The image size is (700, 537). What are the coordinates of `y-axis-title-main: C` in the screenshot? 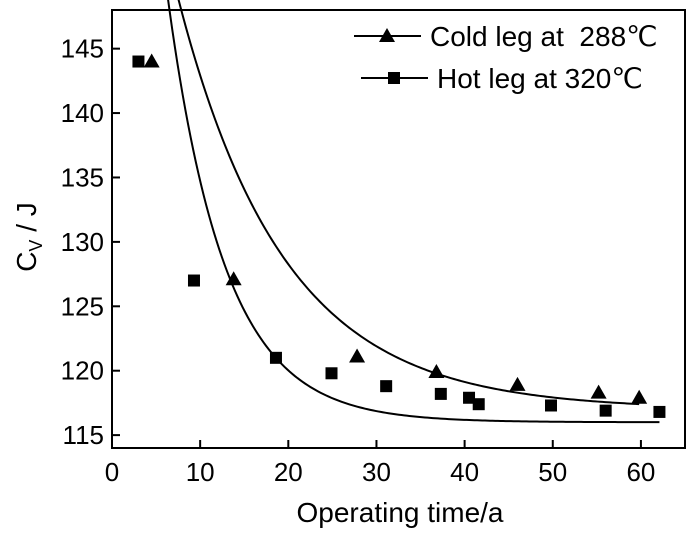 It's located at (26, 262).